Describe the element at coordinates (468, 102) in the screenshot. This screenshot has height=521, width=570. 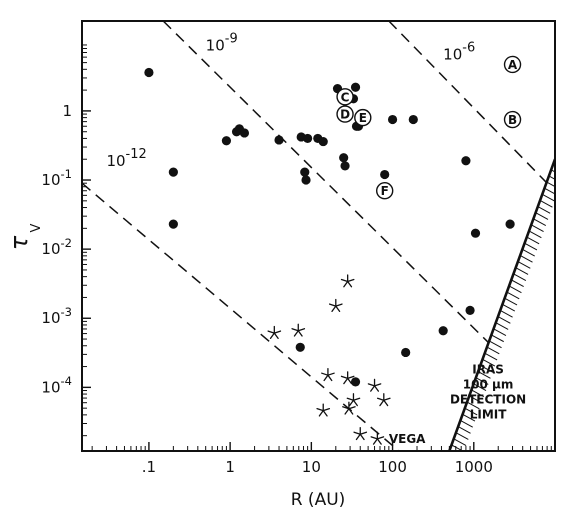
I see `reference-line` at that location.